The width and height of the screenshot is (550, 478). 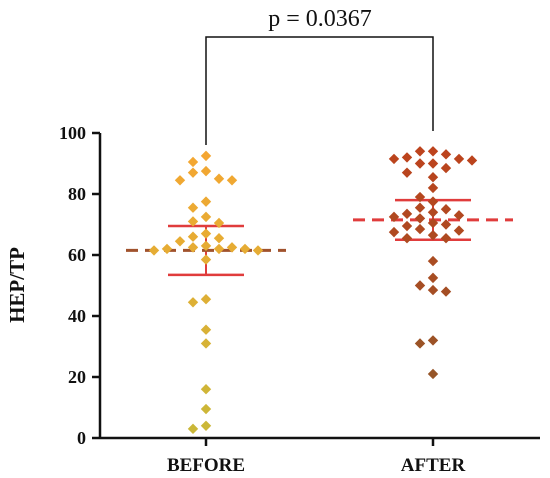 I want to click on x-tick-label-after: AFTER, so click(x=433, y=465).